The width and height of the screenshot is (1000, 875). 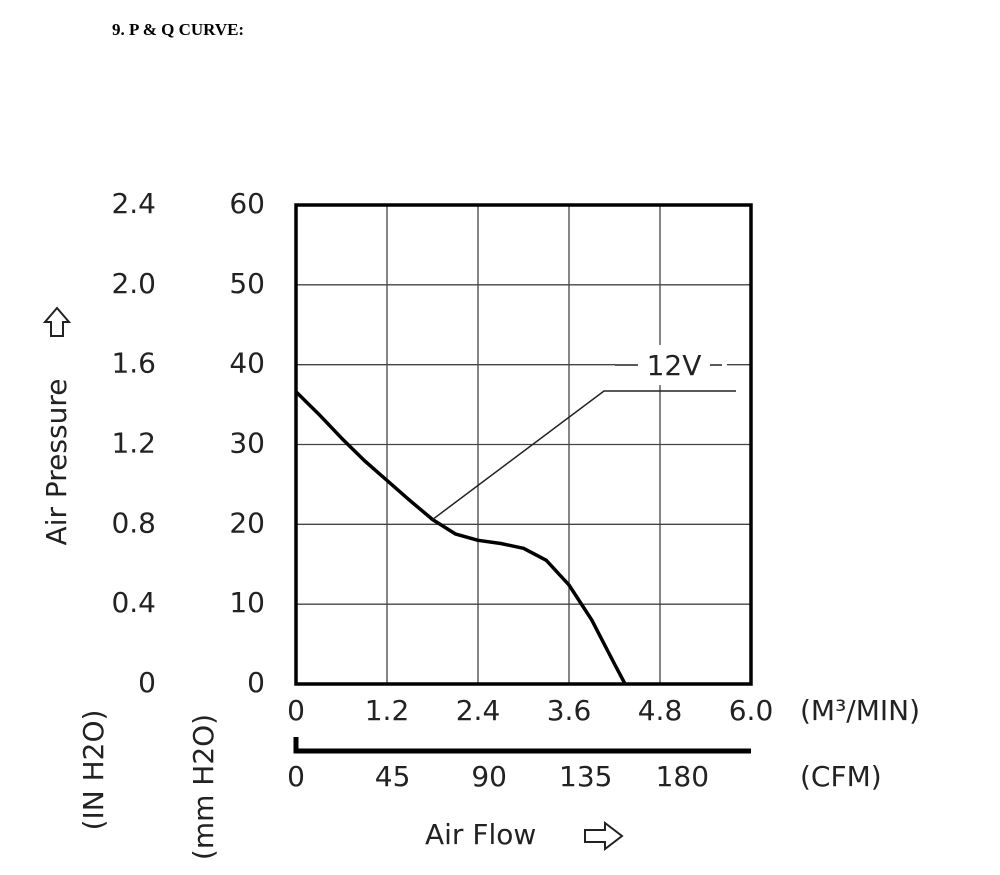 I want to click on series-label: 12V, so click(x=674, y=365).